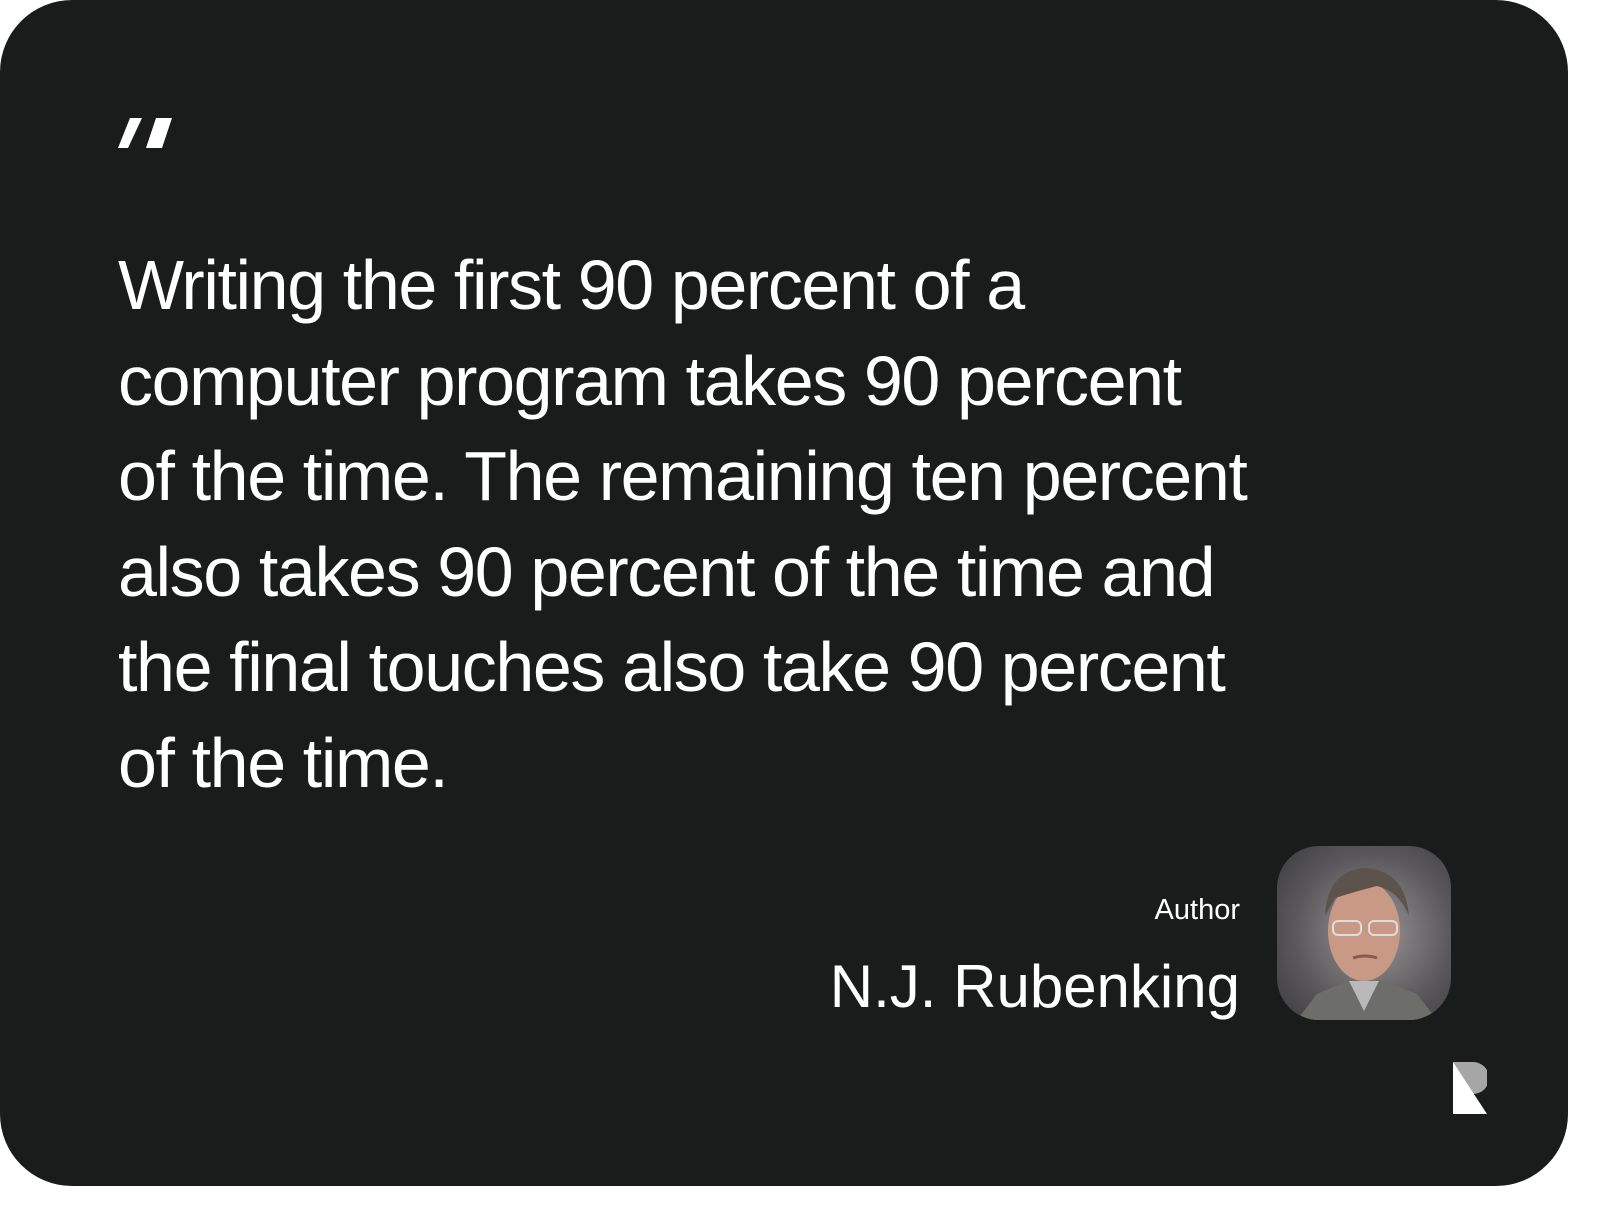 The width and height of the screenshot is (1600, 1210). What do you see at coordinates (145, 133) in the screenshot?
I see `quote-mark-icon` at bounding box center [145, 133].